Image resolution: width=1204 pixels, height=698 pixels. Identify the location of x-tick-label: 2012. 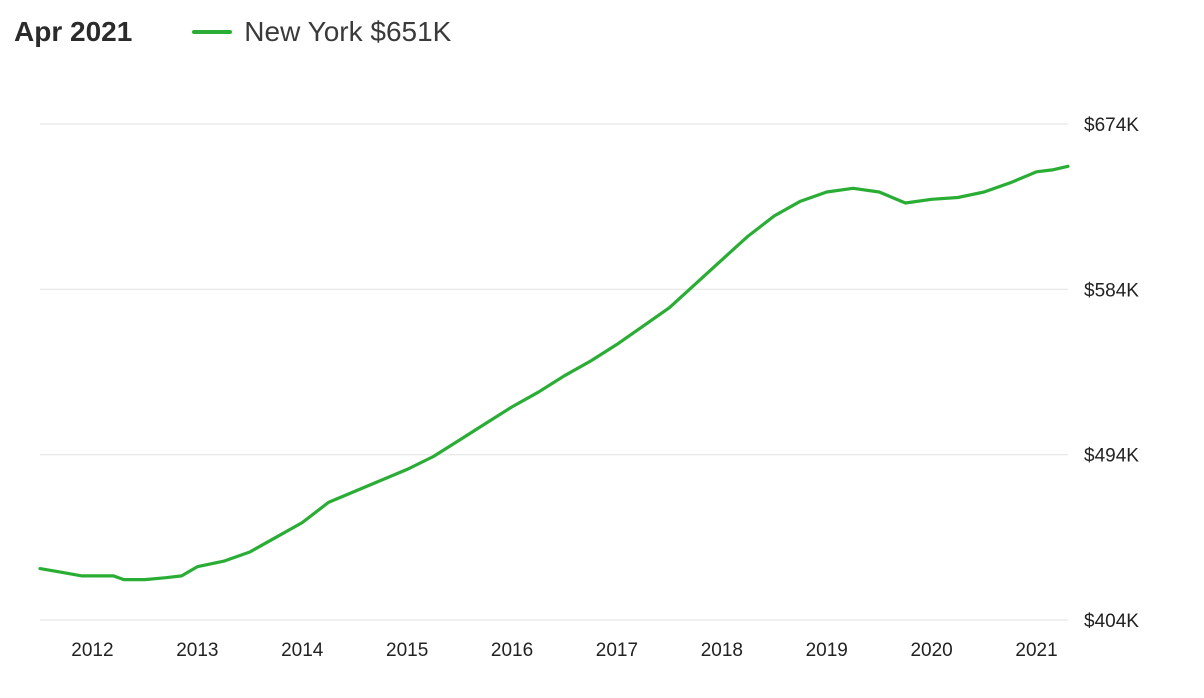
(92, 650).